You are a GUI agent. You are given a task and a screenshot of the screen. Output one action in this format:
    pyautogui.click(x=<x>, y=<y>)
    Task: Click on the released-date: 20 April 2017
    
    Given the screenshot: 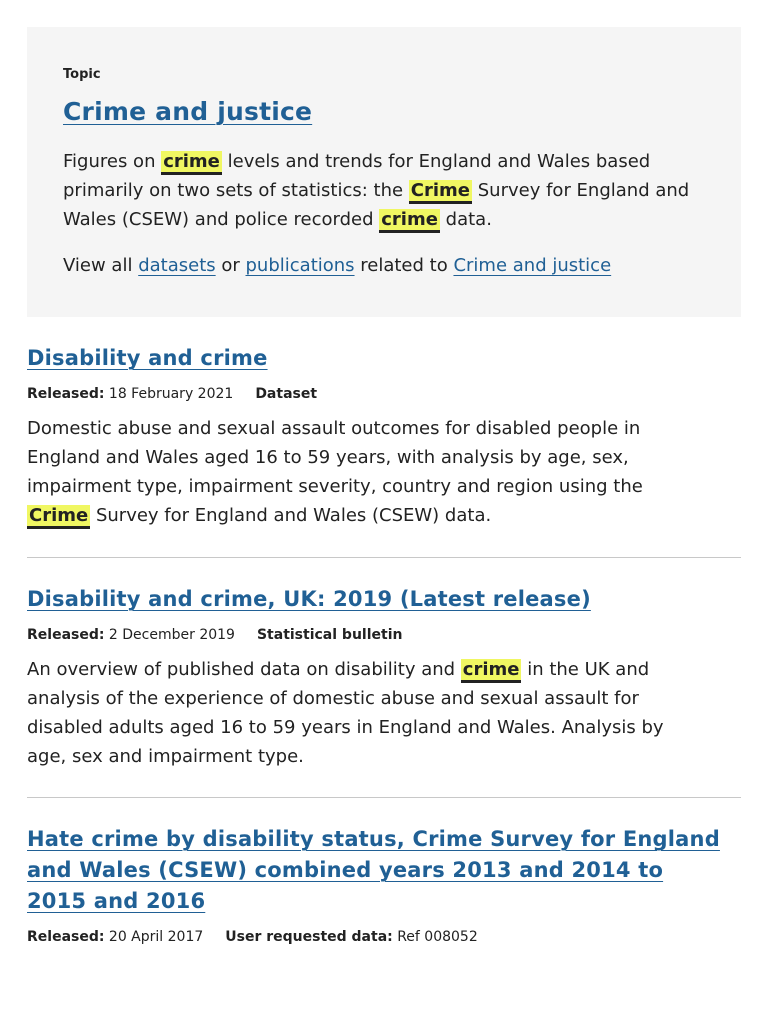 What is the action you would take?
    pyautogui.click(x=156, y=937)
    